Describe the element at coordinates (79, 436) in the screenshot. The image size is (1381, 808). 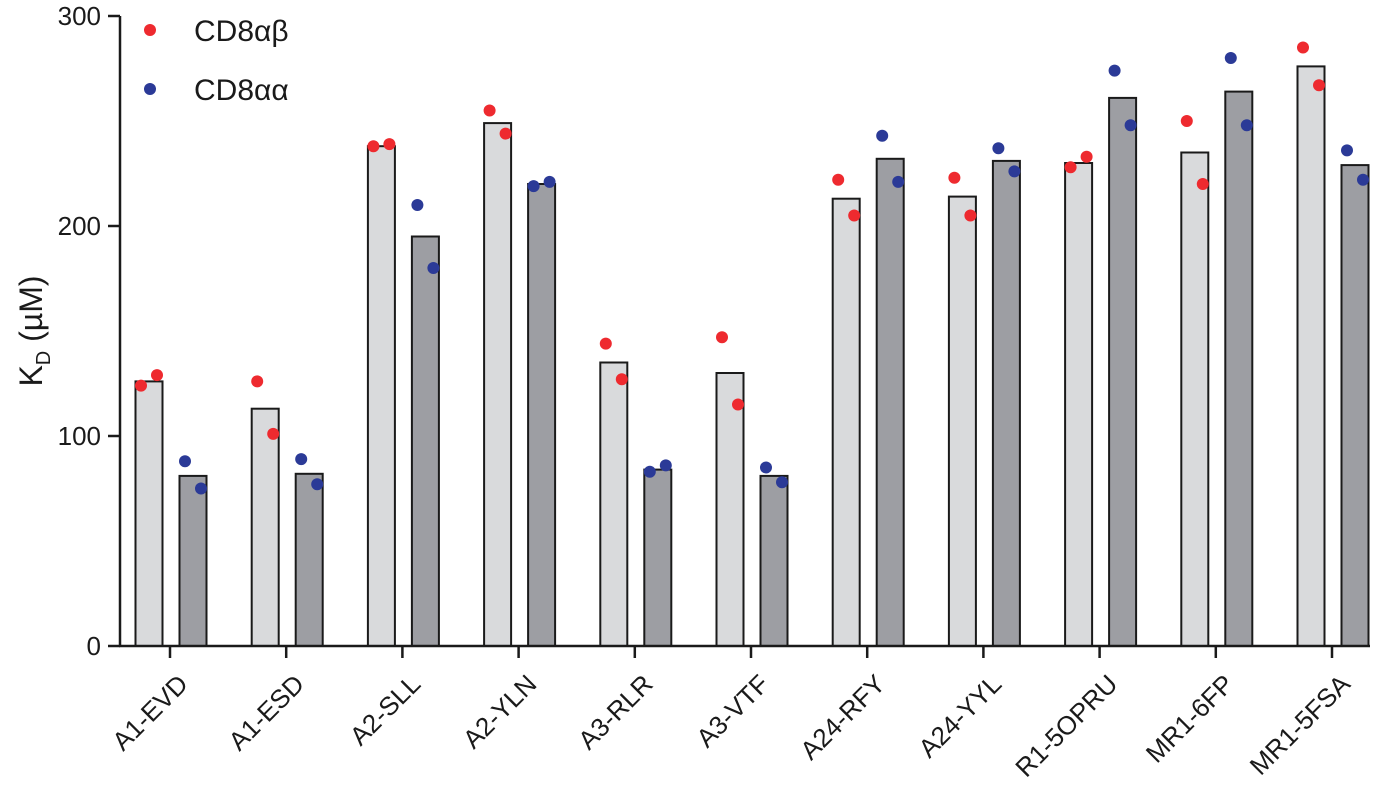
I see `y-tick-label-100: 100` at that location.